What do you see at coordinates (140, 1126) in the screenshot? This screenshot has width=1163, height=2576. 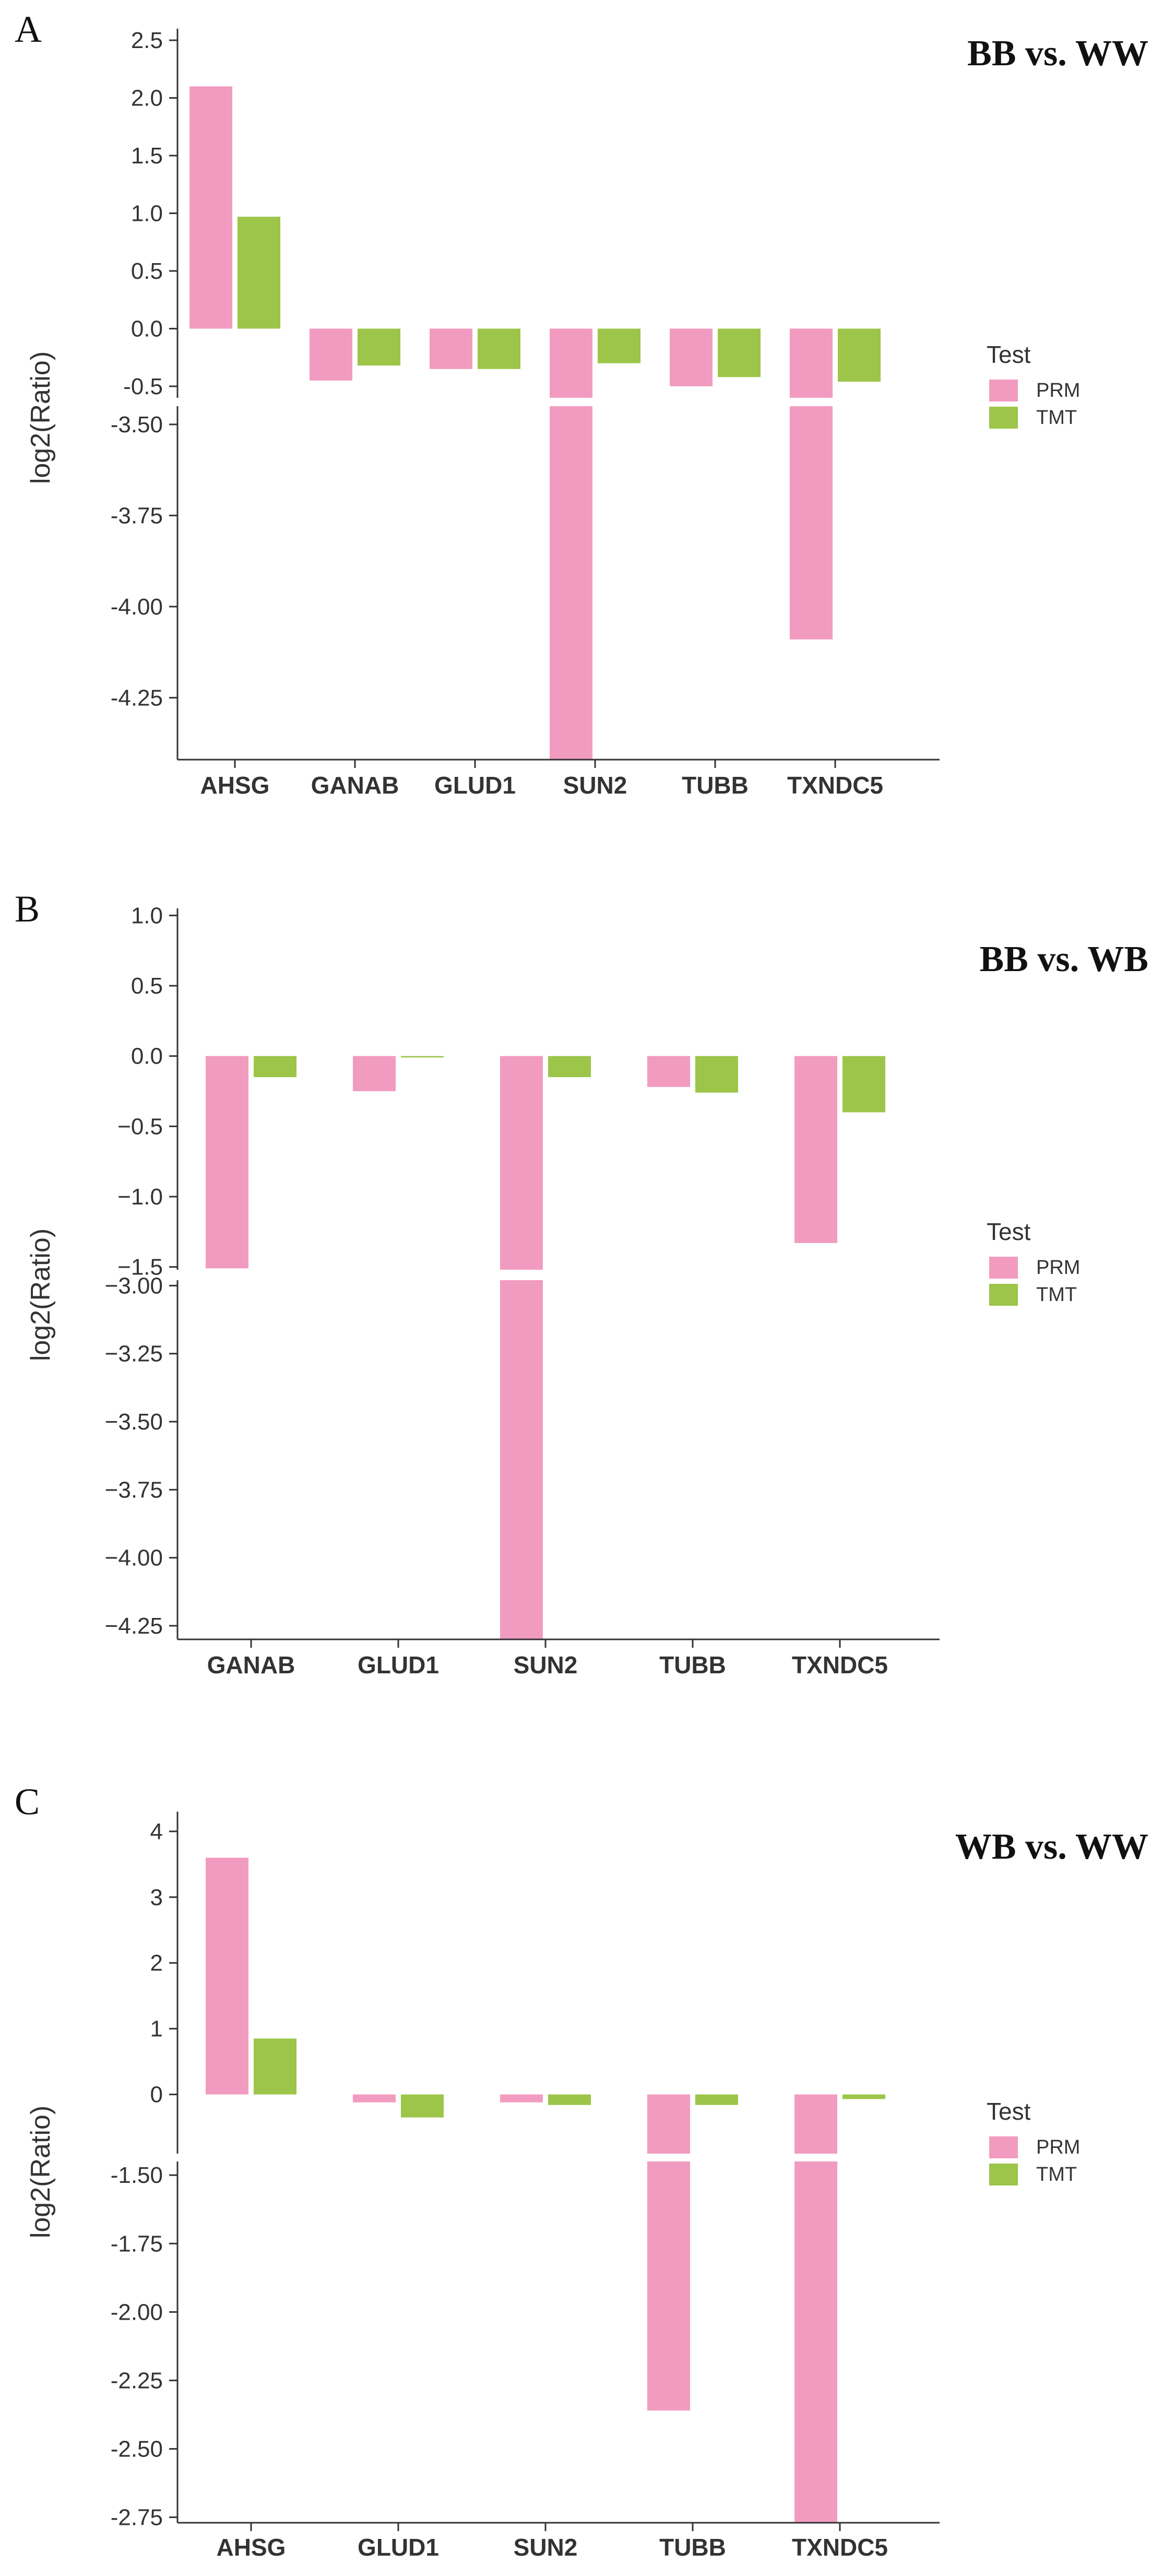 I see `y-tick-label: −0.5` at bounding box center [140, 1126].